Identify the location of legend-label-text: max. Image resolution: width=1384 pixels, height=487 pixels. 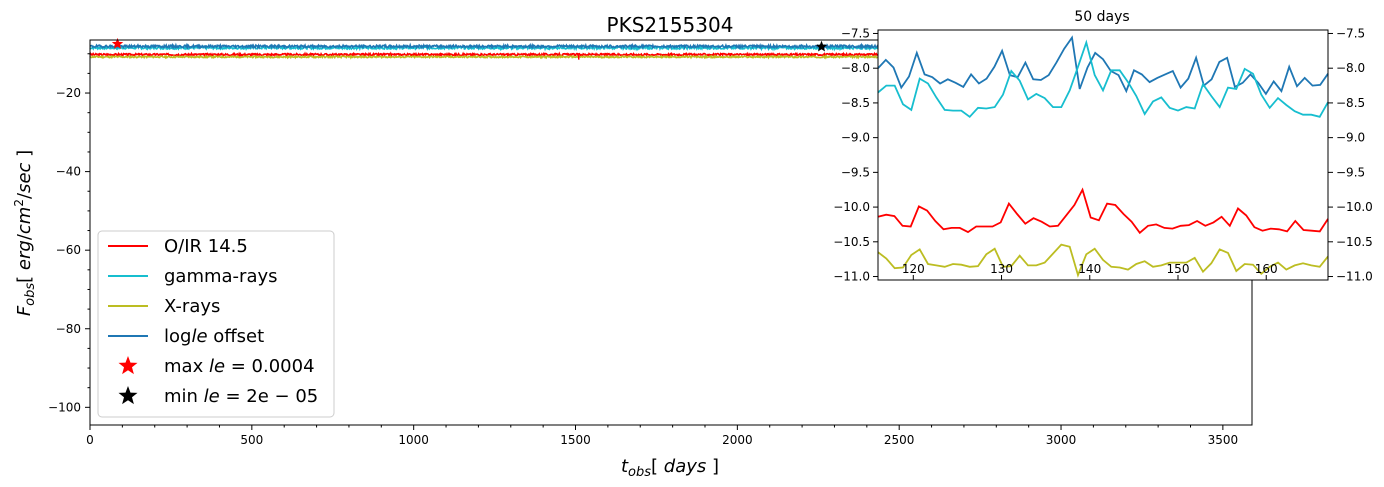
(186, 366).